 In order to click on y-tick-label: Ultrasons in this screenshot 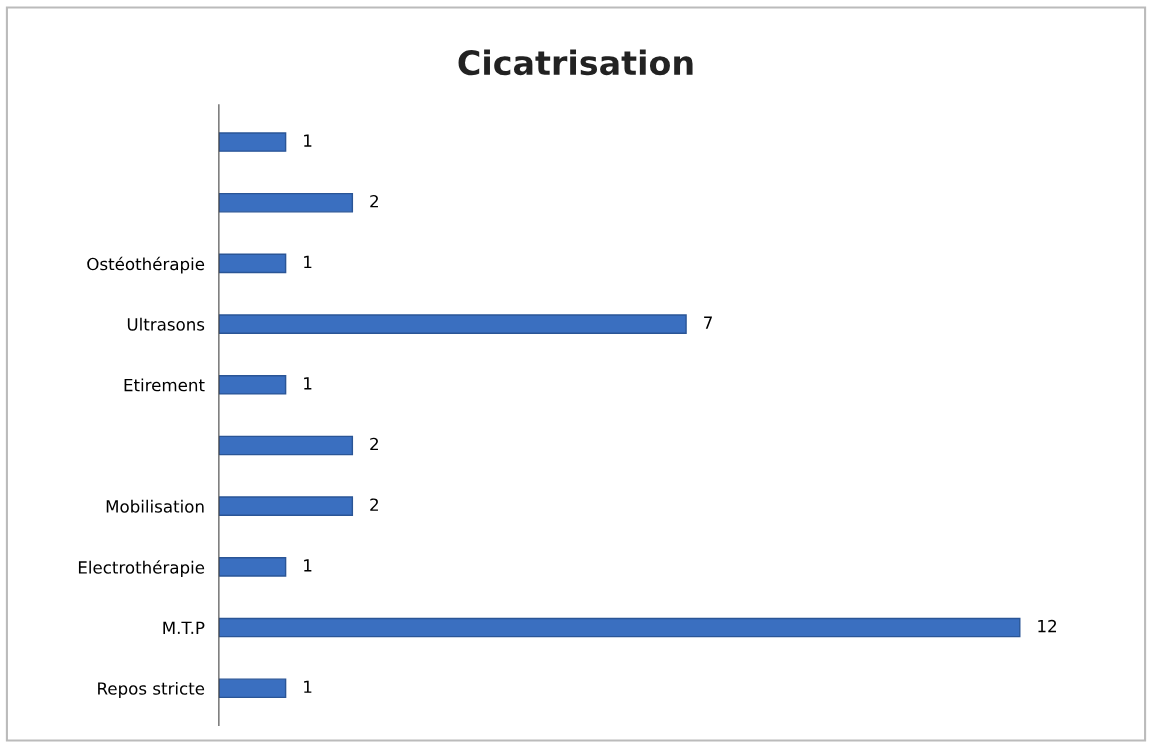, I will do `click(166, 324)`.